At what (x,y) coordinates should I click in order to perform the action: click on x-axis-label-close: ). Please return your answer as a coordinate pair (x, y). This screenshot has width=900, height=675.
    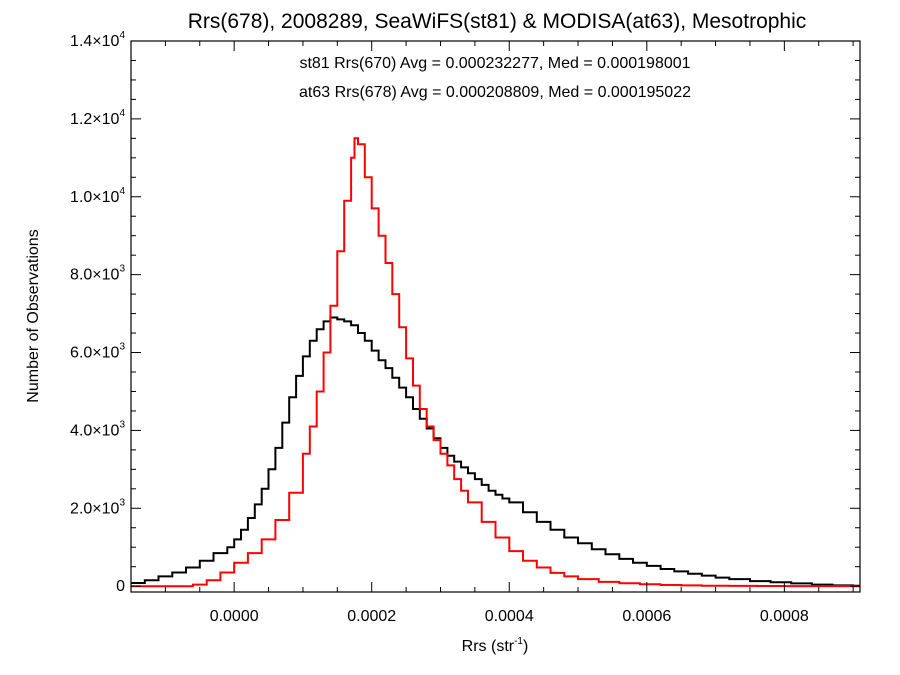
    Looking at the image, I should click on (525, 646).